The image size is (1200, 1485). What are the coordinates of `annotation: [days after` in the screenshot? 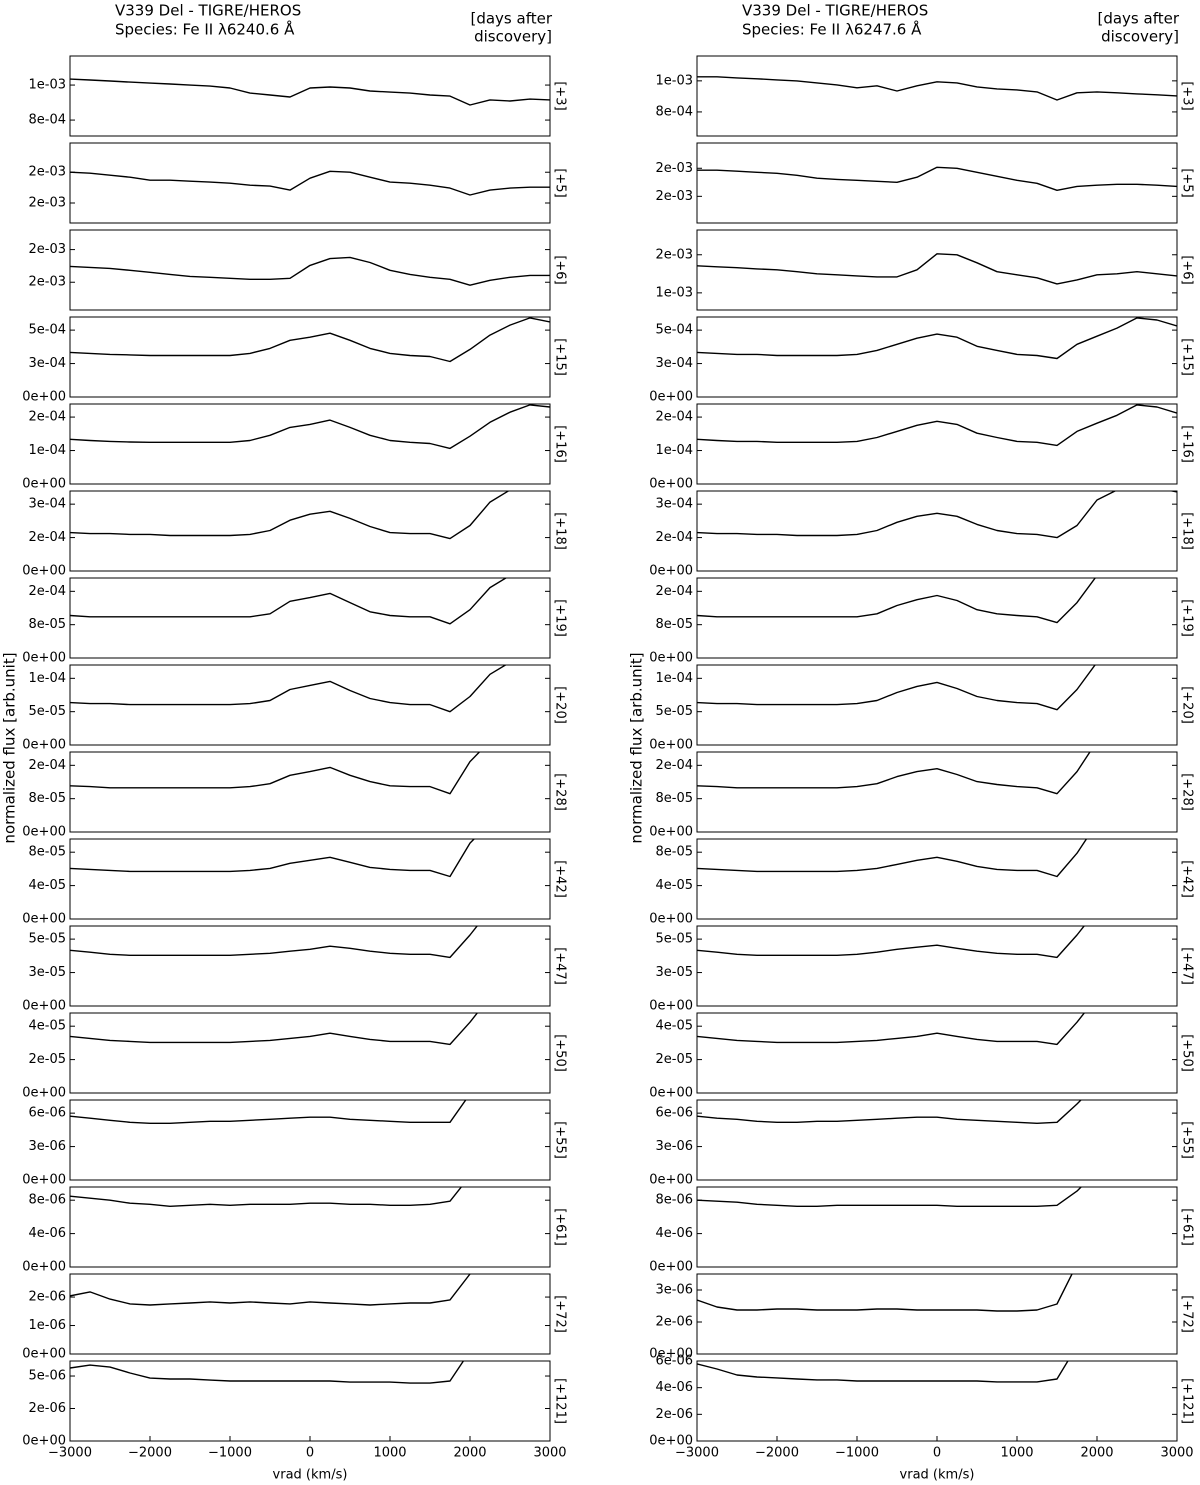 It's located at (511, 19).